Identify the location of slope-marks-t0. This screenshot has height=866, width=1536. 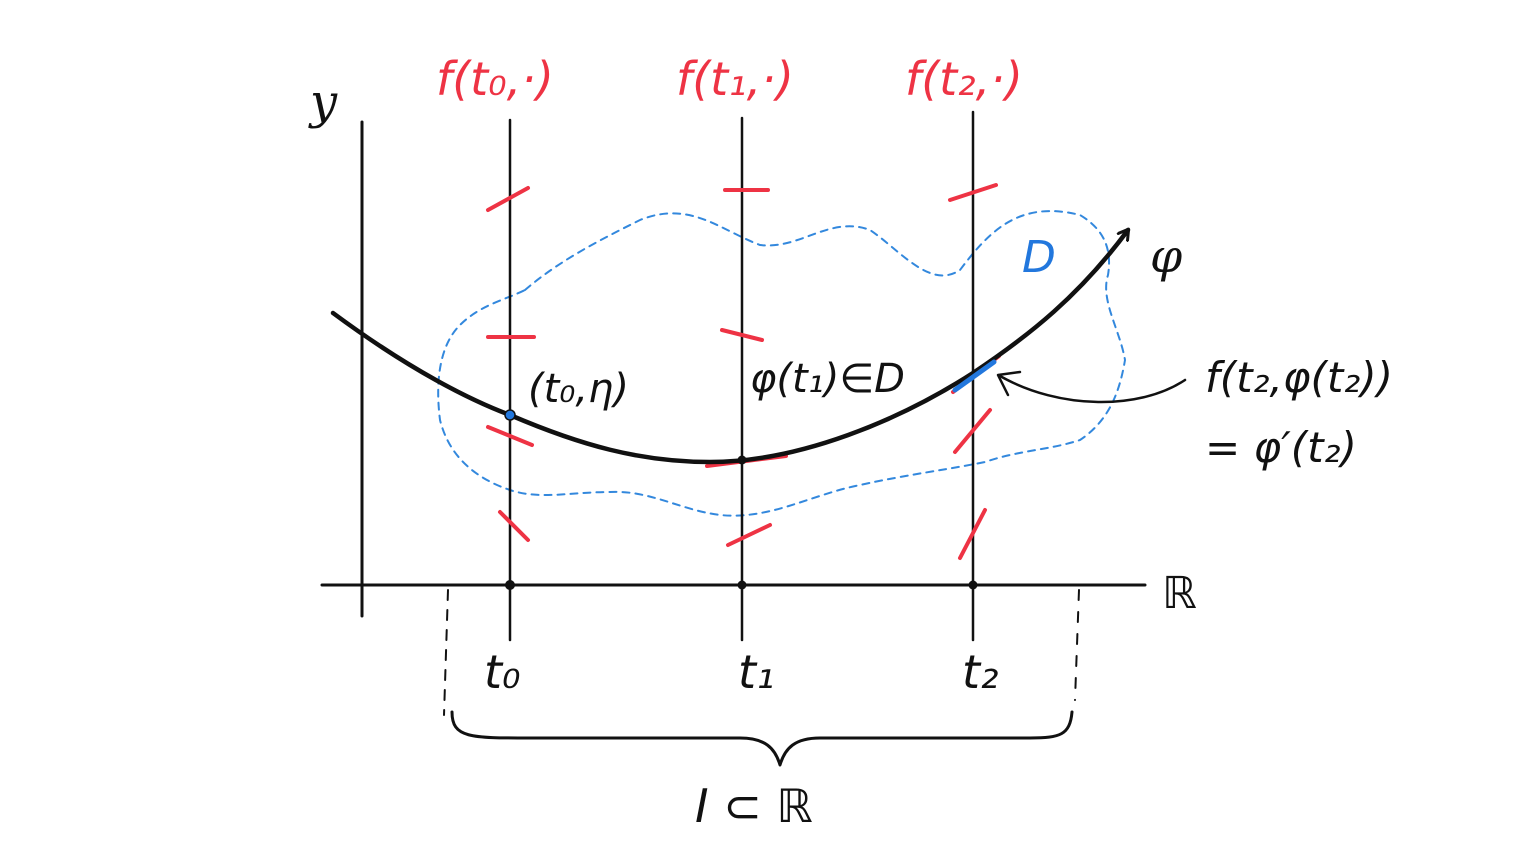
(511, 364).